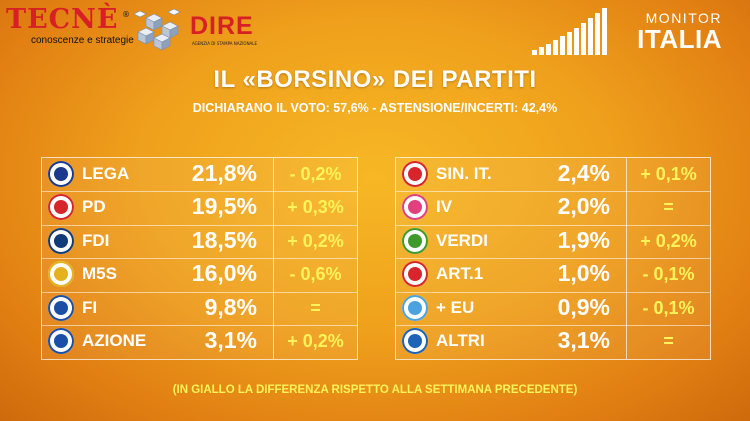 Image resolution: width=750 pixels, height=421 pixels. I want to click on azione-logo-icon, so click(61, 341).